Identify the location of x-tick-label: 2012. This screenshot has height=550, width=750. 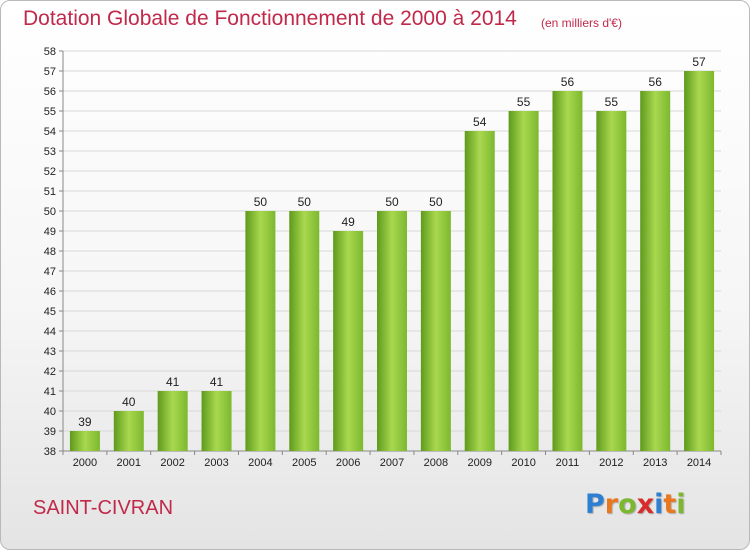
(611, 463).